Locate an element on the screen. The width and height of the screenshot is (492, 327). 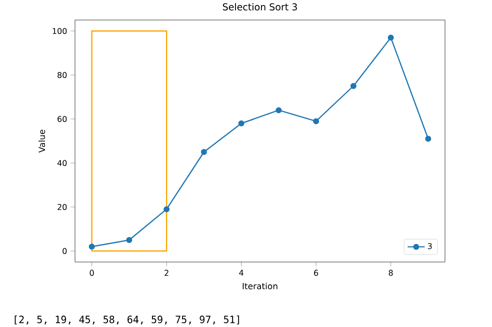
legend-label: 3 is located at coordinates (430, 246).